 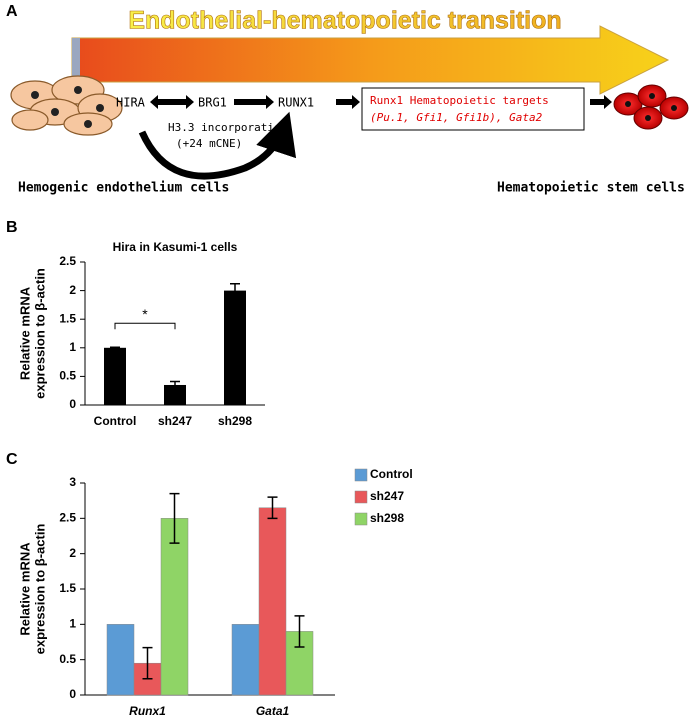 What do you see at coordinates (212, 103) in the screenshot?
I see `node-label: BRG1` at bounding box center [212, 103].